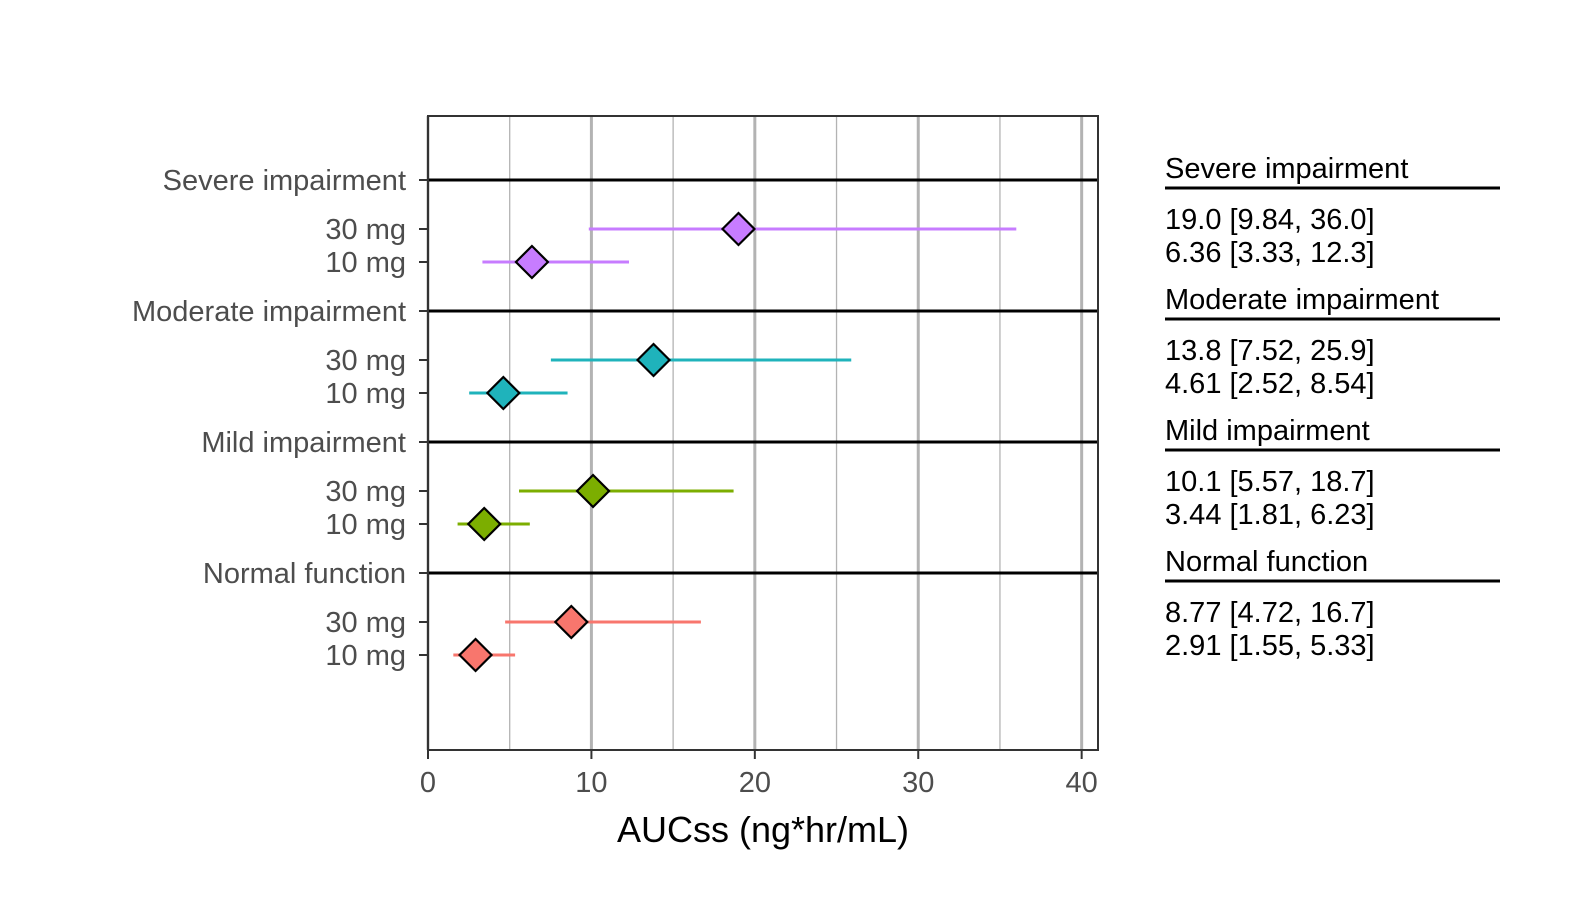 This screenshot has height=900, width=1575. I want to click on table-row-value: 10.1 [5.57, 18.7], so click(1270, 482).